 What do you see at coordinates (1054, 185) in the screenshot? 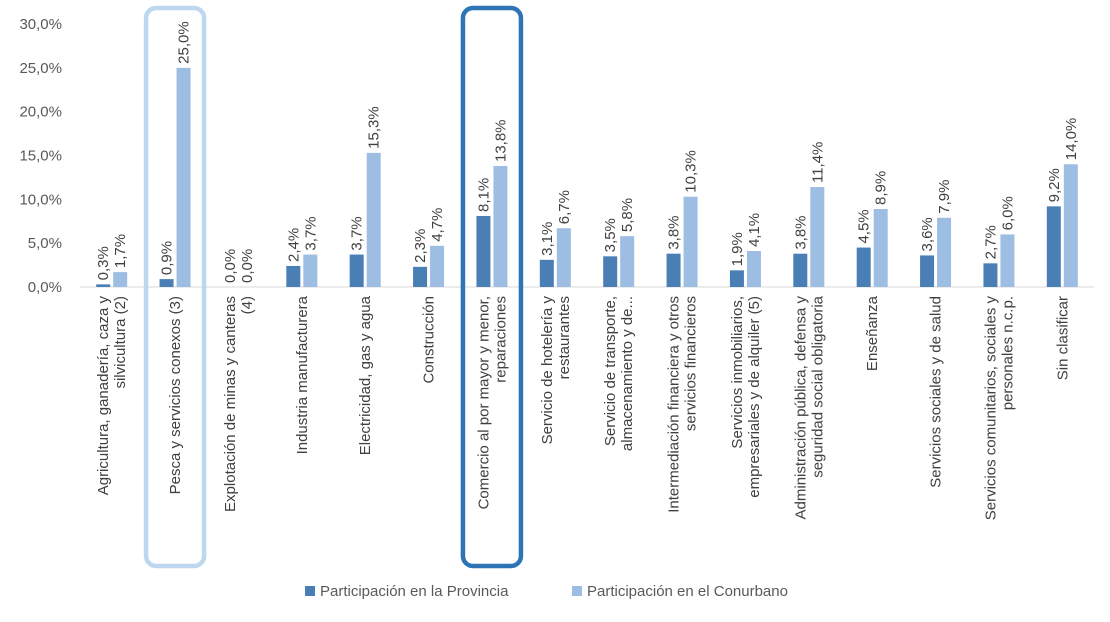
I see `data-label: 9,2%` at bounding box center [1054, 185].